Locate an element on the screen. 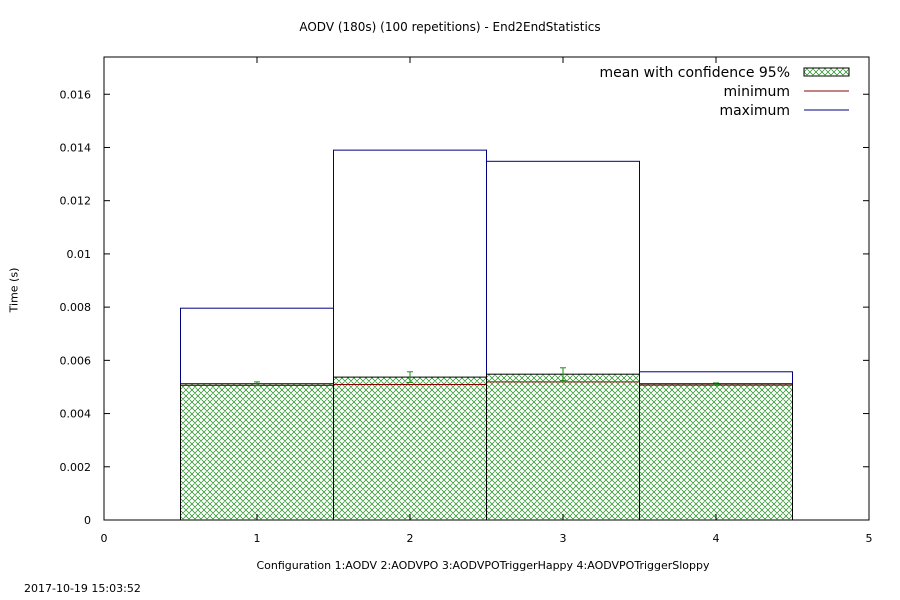 This screenshot has width=900, height=600. y-tick-label: 0.004 is located at coordinates (76, 414).